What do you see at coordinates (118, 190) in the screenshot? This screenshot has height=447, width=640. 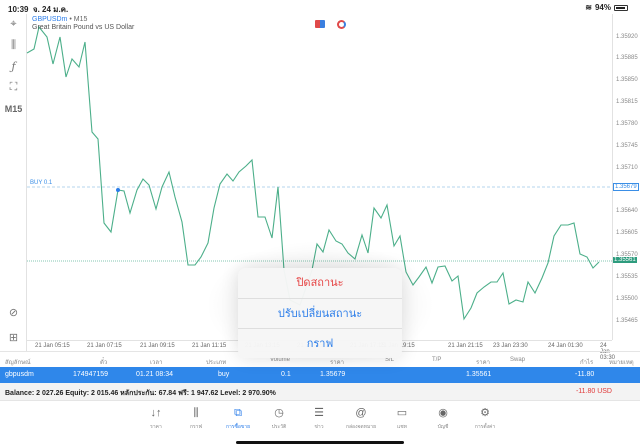 I see `entry-marker` at bounding box center [118, 190].